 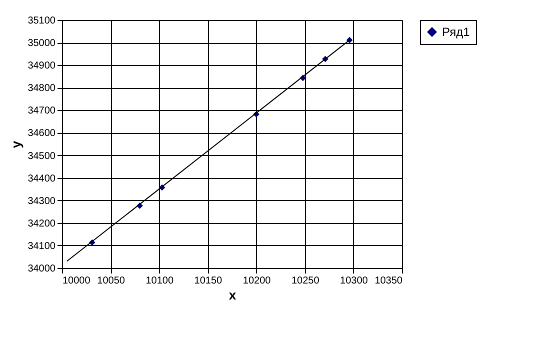 I want to click on x-tick-label: 10300, so click(x=354, y=281).